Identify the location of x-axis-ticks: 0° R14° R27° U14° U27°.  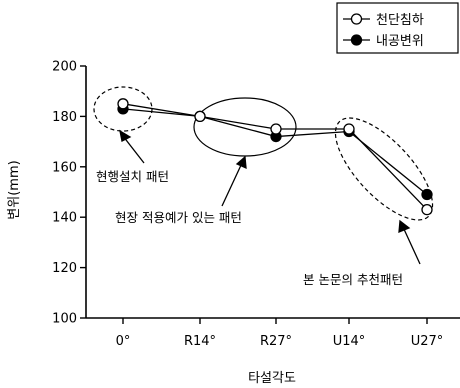
(280, 333).